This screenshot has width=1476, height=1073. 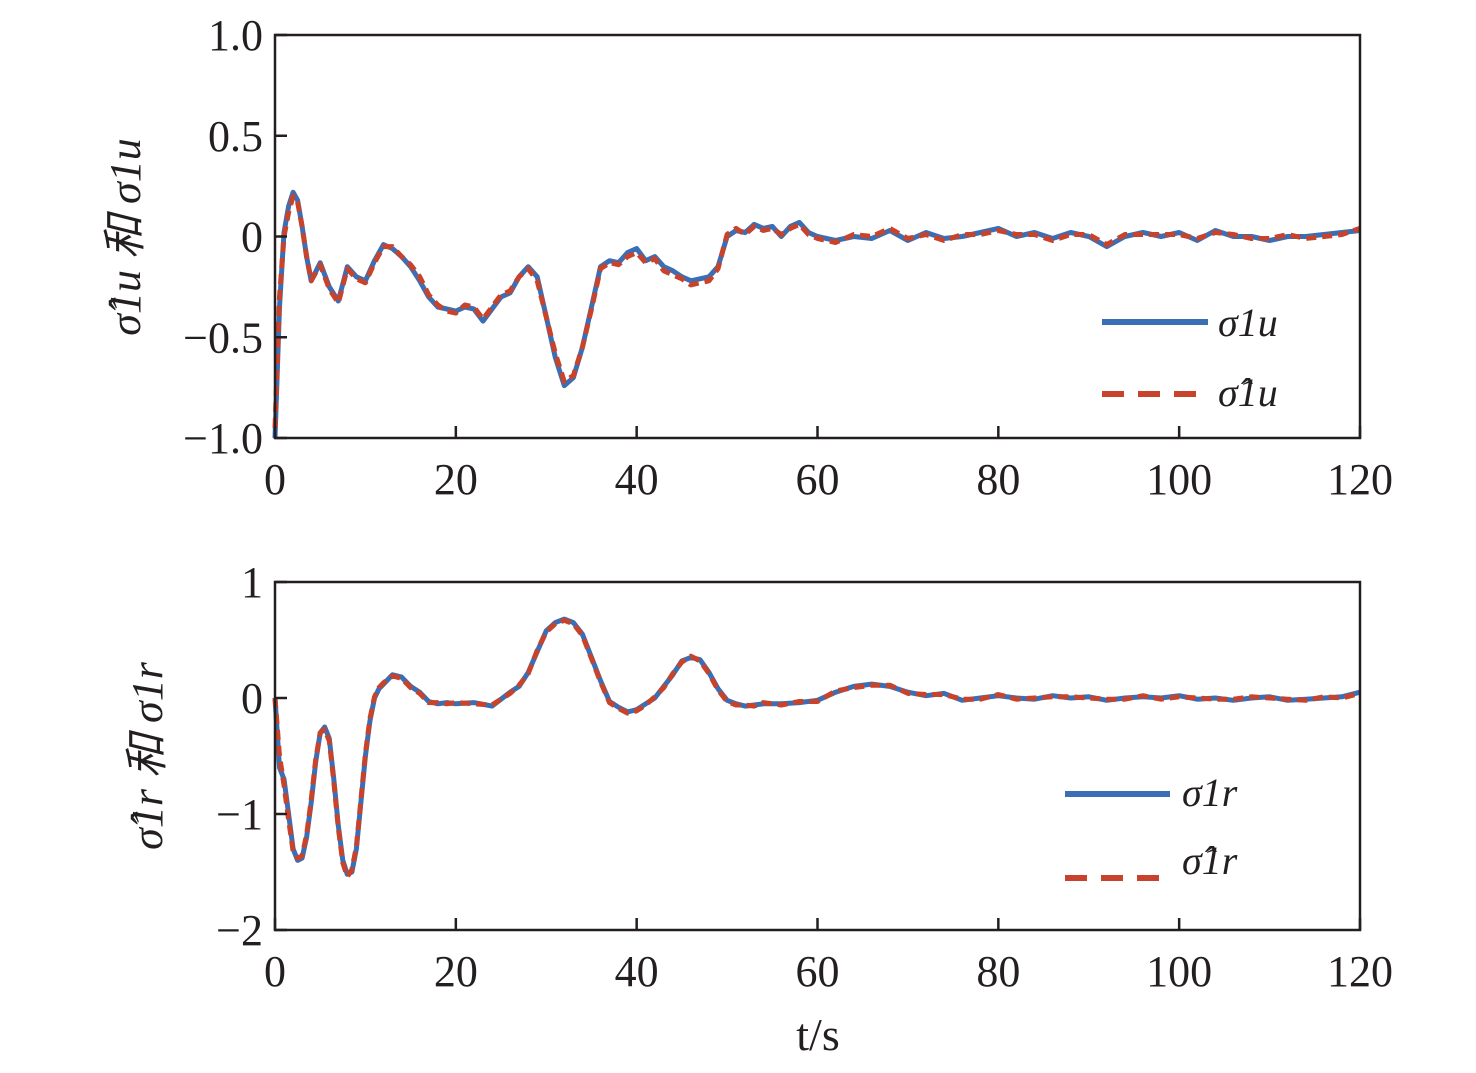 What do you see at coordinates (456, 479) in the screenshot?
I see `top-x-tick-label: 20` at bounding box center [456, 479].